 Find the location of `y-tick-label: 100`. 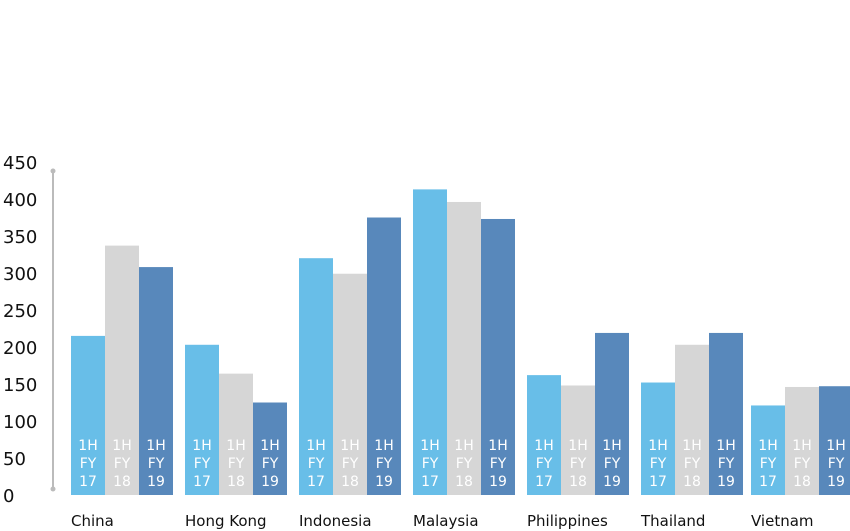

y-tick-label: 100 is located at coordinates (20, 422).